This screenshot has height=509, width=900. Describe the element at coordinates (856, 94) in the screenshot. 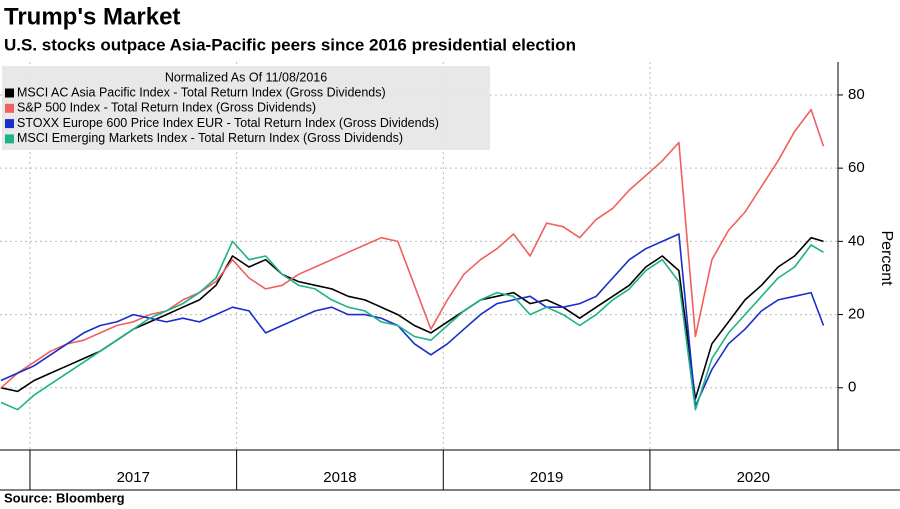

I see `y-tick-label: 80` at that location.